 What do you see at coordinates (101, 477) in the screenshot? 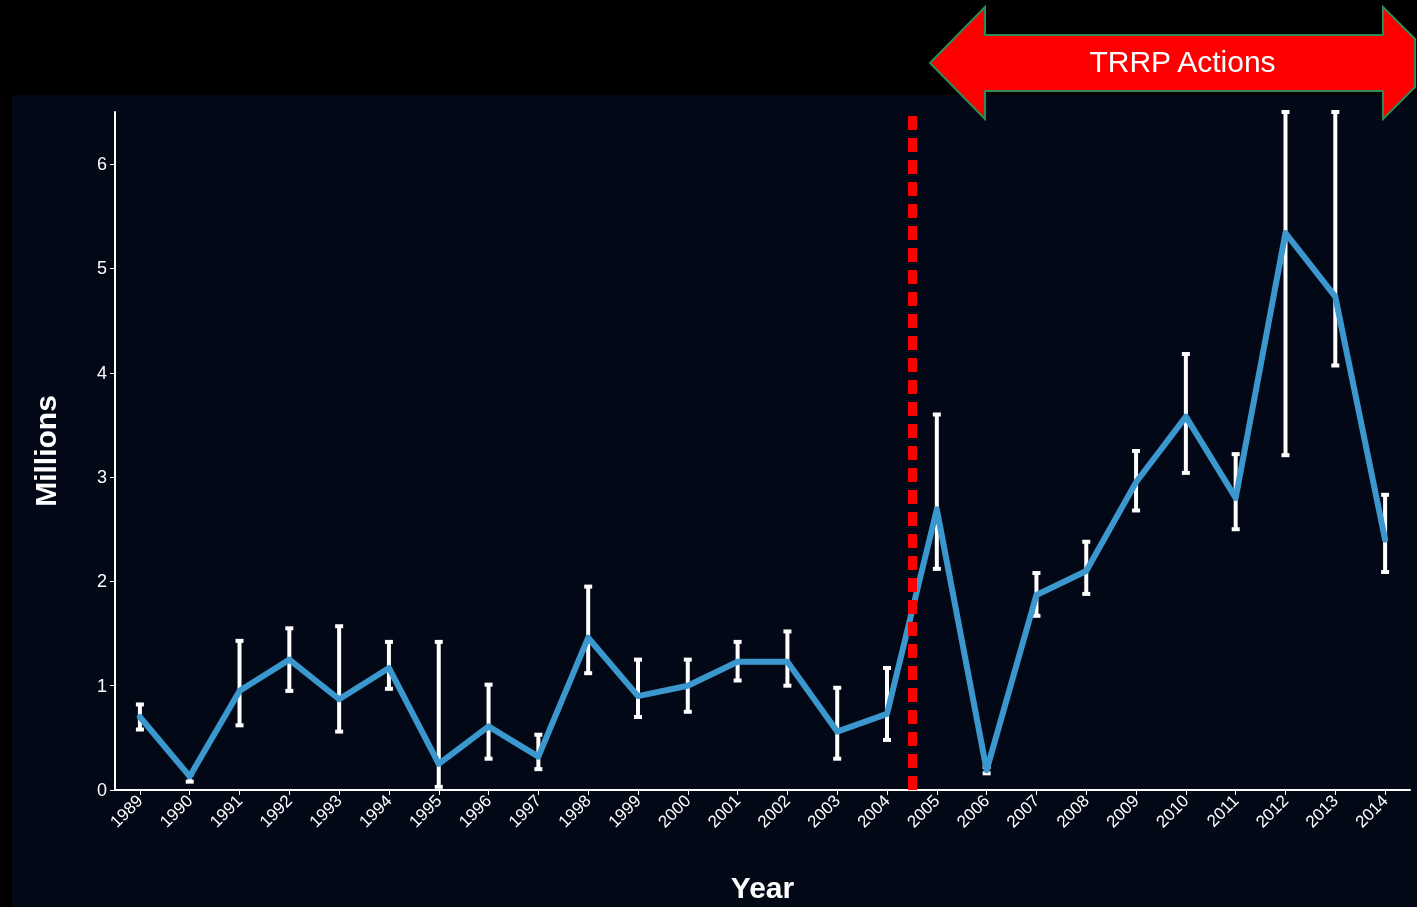
I see `y-tick-label: 3` at bounding box center [101, 477].